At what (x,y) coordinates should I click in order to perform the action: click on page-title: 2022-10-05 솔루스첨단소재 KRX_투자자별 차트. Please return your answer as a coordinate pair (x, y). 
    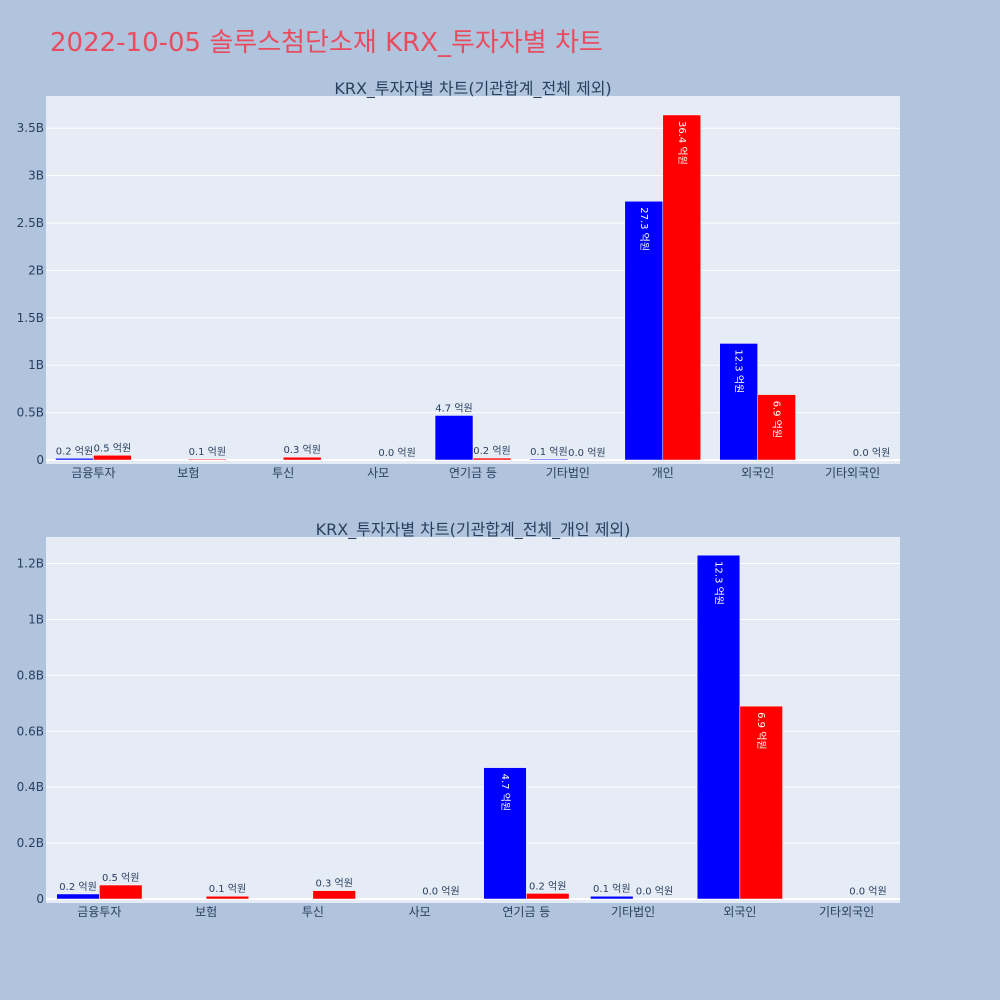
    Looking at the image, I should click on (326, 43).